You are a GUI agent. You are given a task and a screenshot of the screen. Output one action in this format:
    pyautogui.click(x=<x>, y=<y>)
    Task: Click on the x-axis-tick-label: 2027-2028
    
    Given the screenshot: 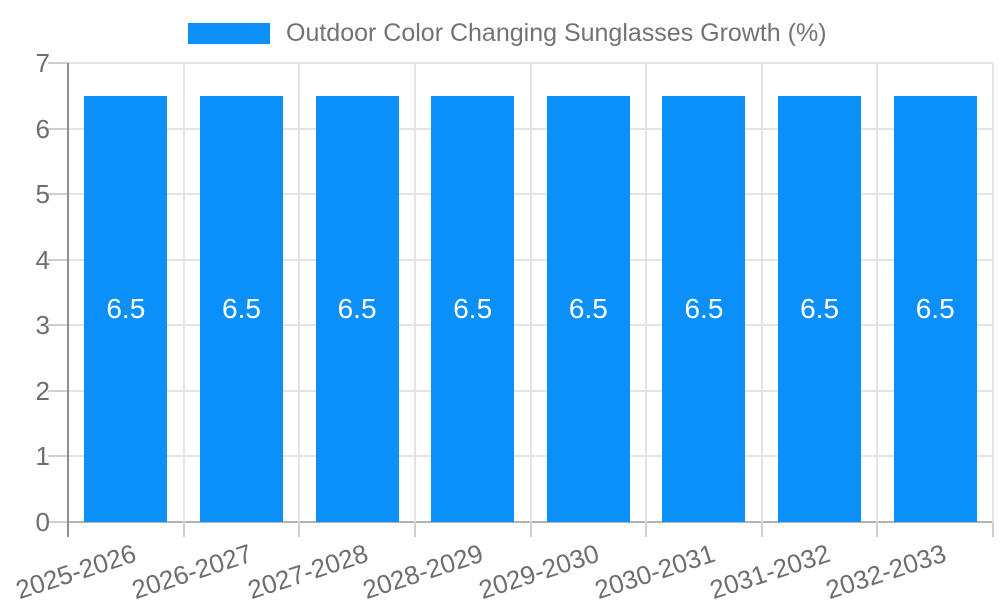 What is the action you would take?
    pyautogui.click(x=307, y=569)
    